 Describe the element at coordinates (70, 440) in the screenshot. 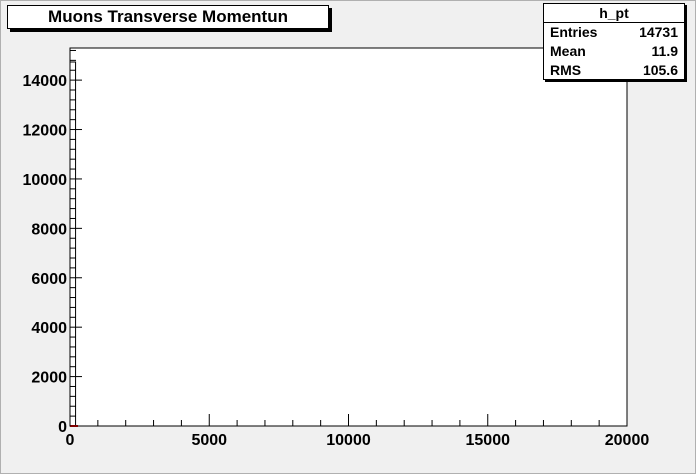

I see `x-tick-label: 0` at that location.